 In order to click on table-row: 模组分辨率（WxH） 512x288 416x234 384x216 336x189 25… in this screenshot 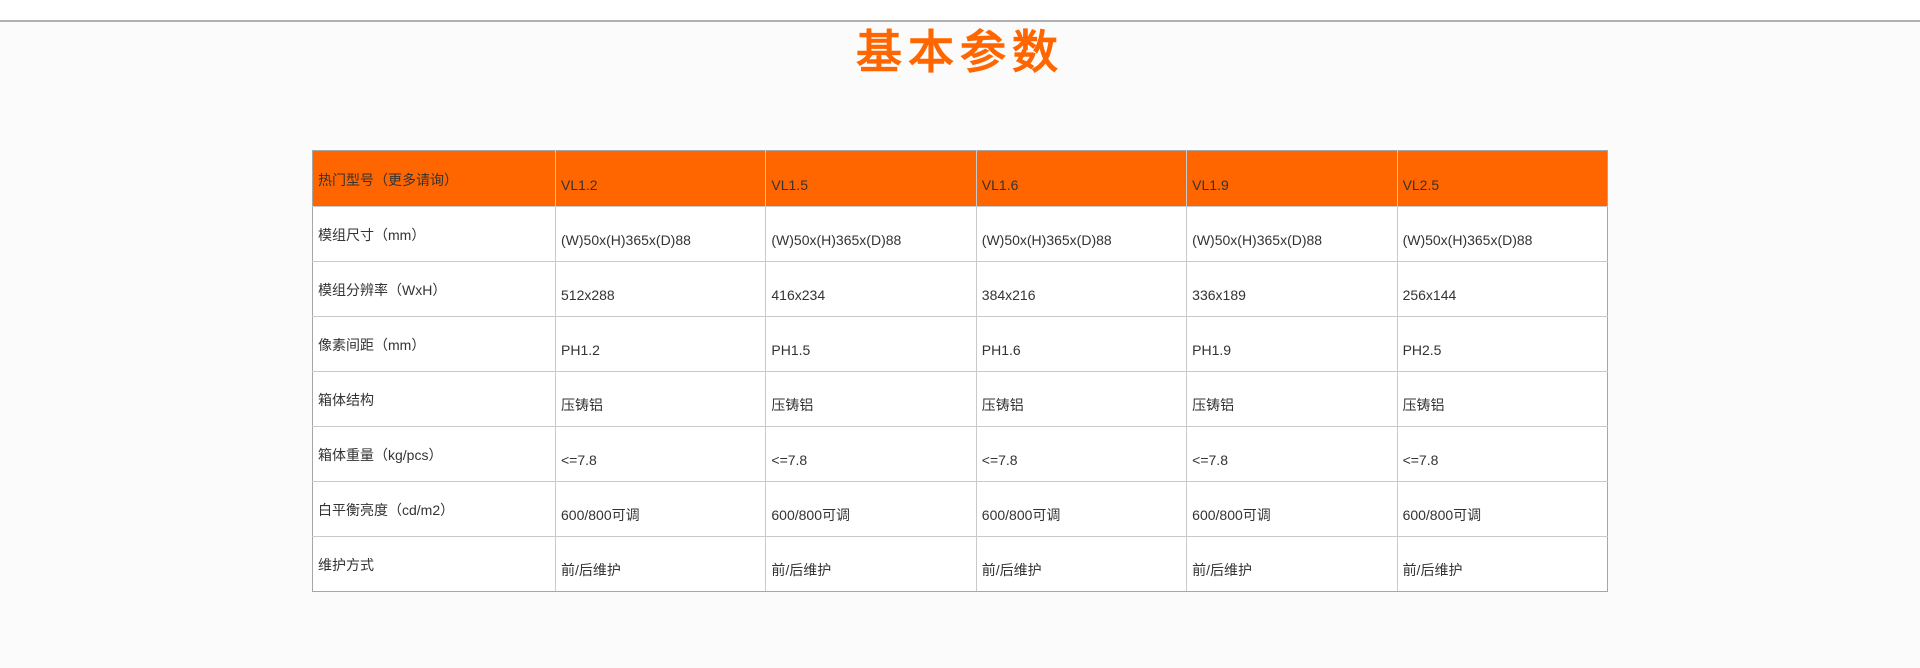, I will do `click(960, 289)`.